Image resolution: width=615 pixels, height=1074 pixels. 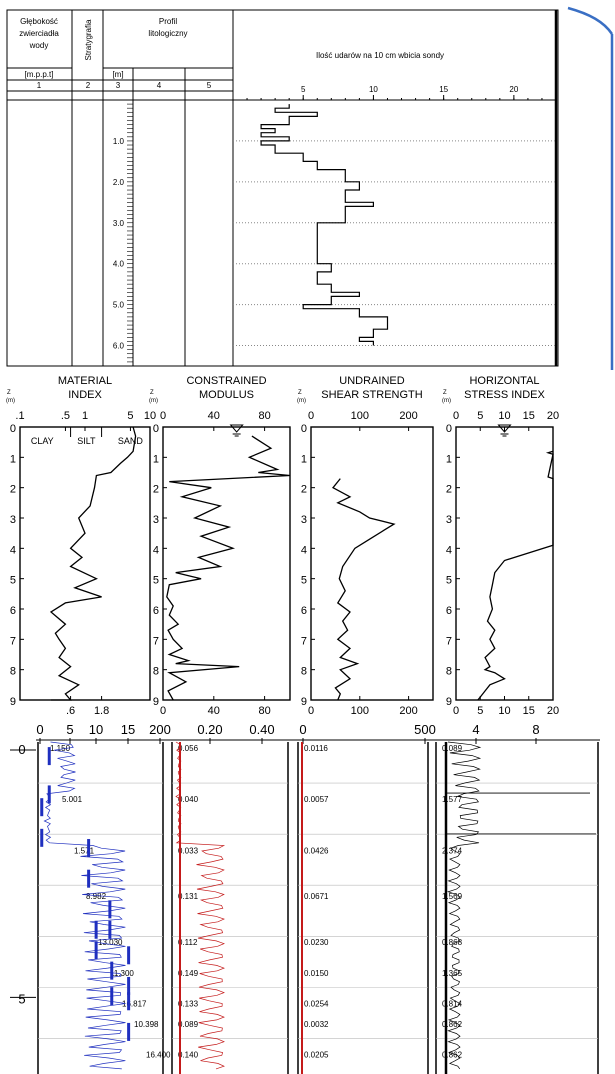 I want to click on water-depth-header-line1: Głębokość, so click(x=39, y=21).